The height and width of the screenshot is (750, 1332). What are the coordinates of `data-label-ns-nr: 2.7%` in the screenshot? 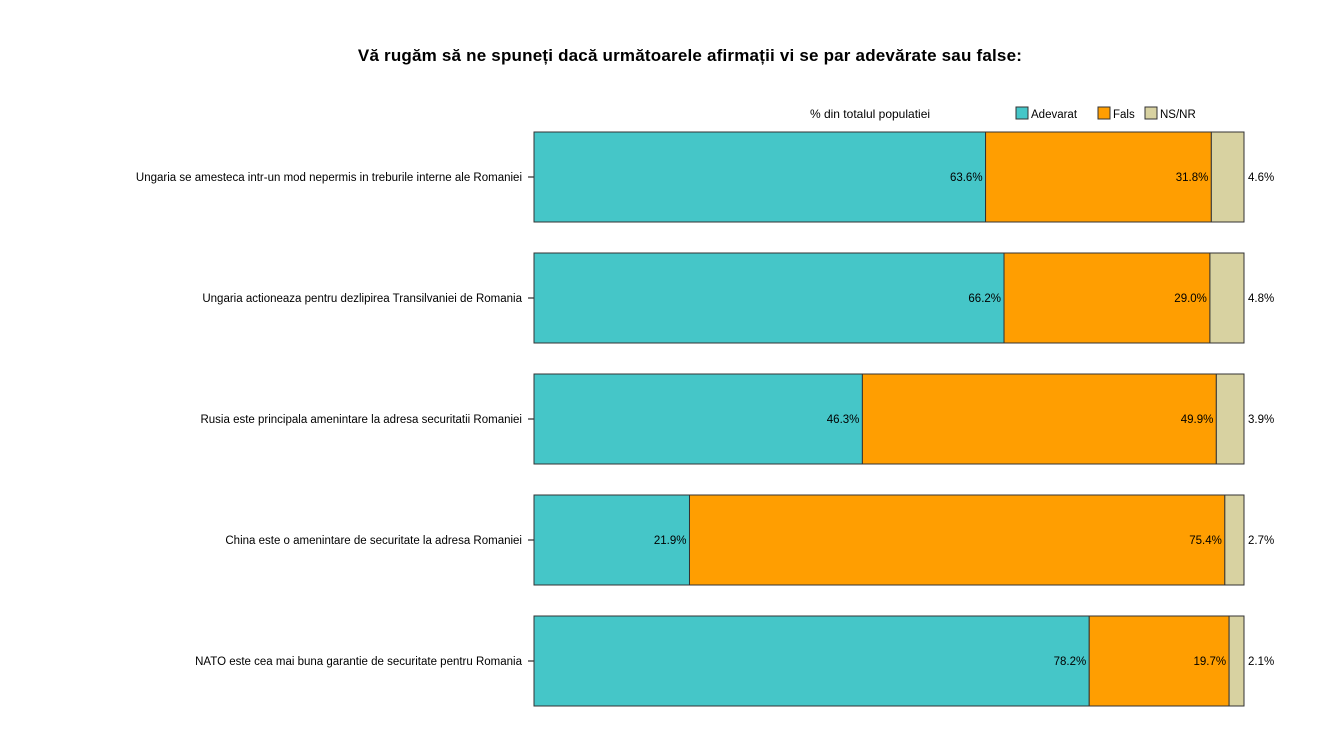 It's located at (1261, 541).